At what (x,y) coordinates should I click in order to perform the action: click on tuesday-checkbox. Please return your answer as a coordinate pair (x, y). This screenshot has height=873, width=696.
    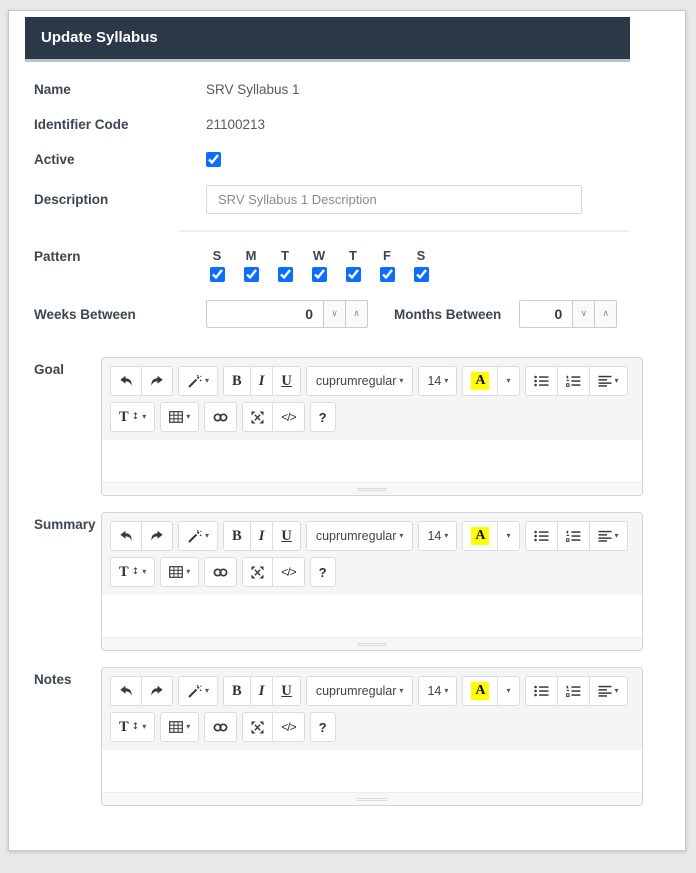
    Looking at the image, I should click on (285, 274).